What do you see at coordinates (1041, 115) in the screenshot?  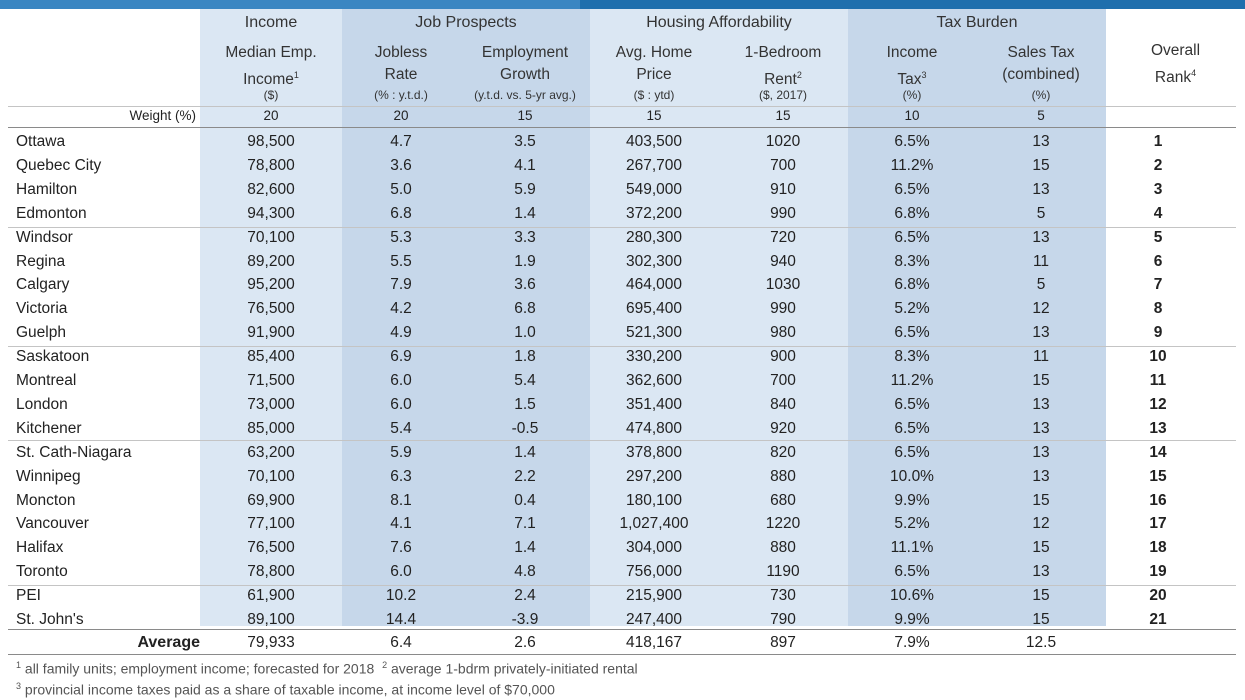 I see `weight-cell: 5` at bounding box center [1041, 115].